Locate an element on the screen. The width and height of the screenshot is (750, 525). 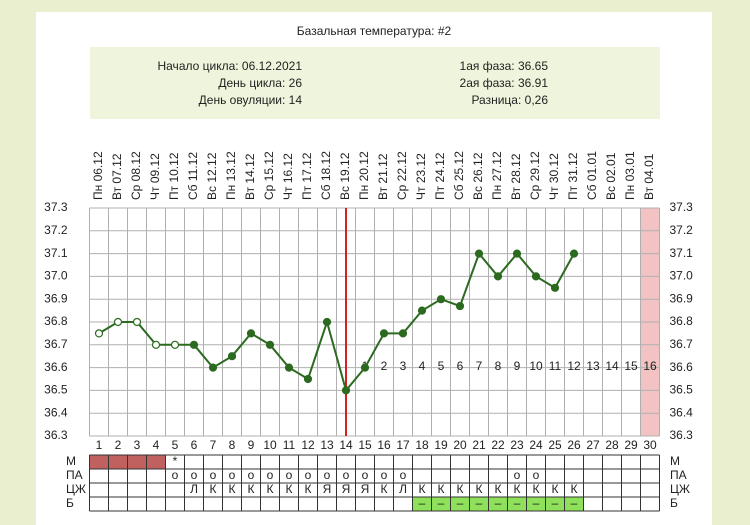
x-tick-label: 25 is located at coordinates (555, 445).